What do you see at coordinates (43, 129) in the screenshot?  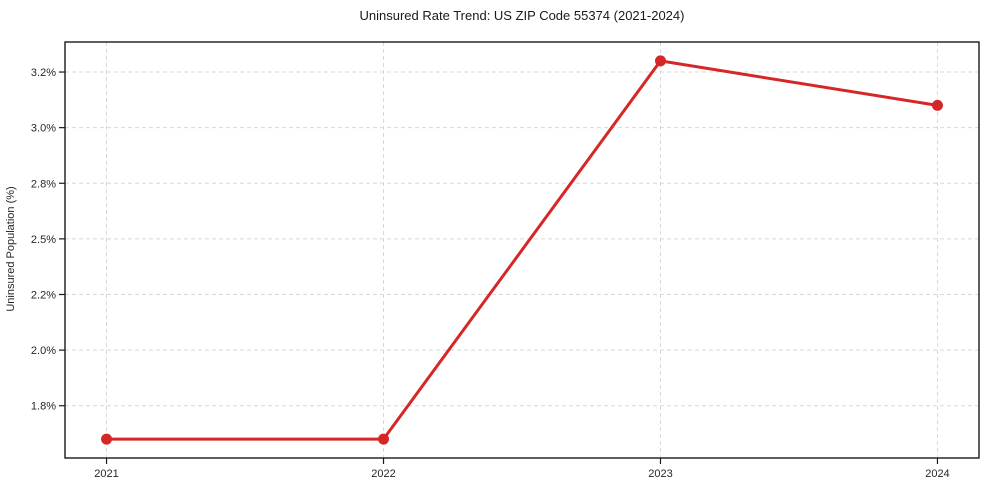 I see `y-tick-label: 3.0%` at bounding box center [43, 129].